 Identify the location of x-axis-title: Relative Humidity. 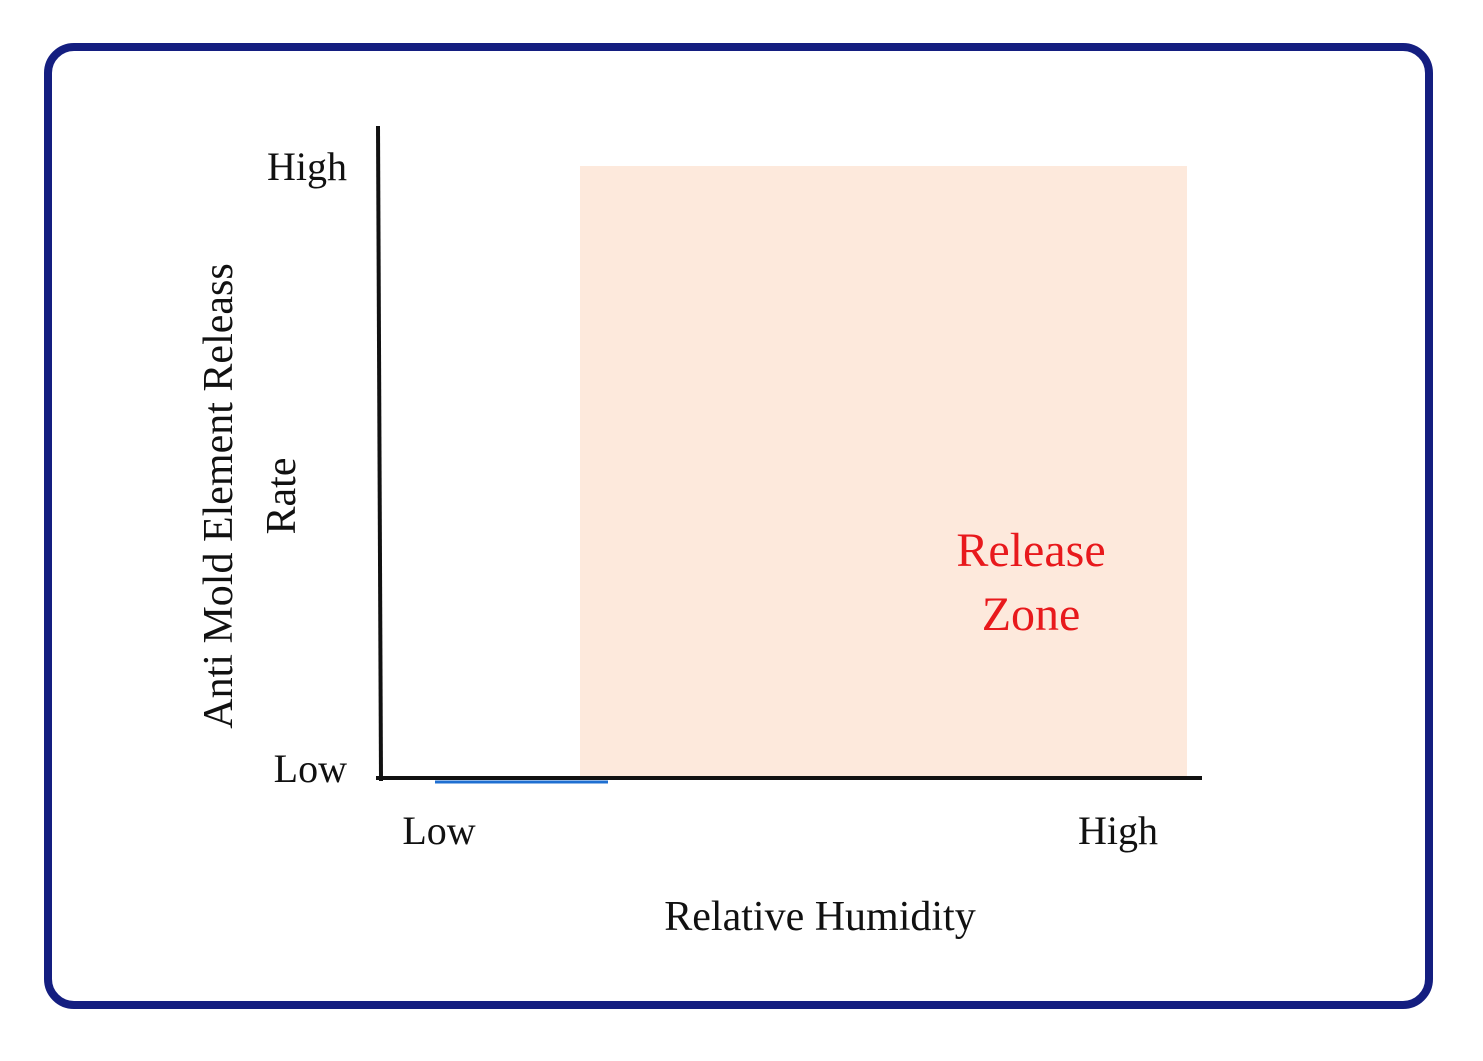
(819, 917).